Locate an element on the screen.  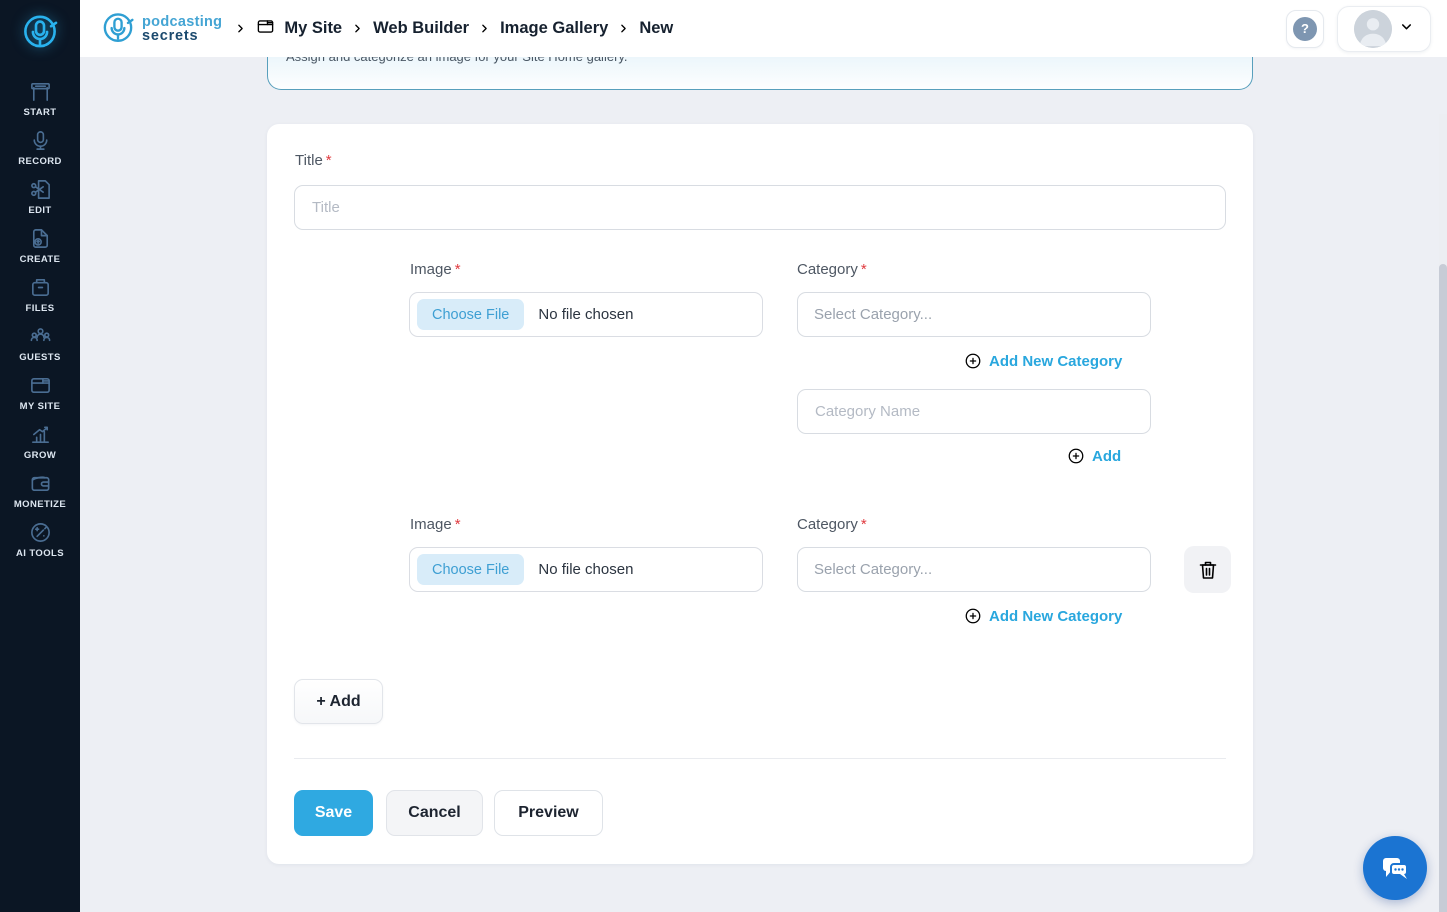
scrollbar-thumb is located at coordinates (1443, 588).